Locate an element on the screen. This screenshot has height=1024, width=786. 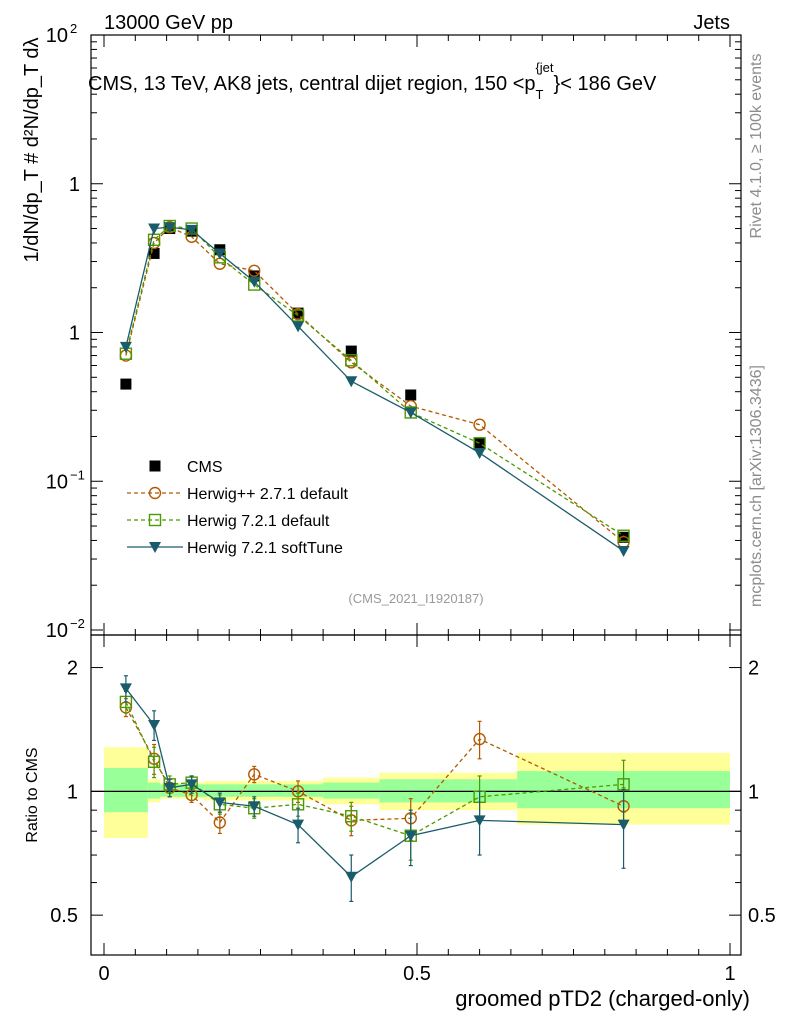
title-sup: {jet is located at coordinates (544, 67).